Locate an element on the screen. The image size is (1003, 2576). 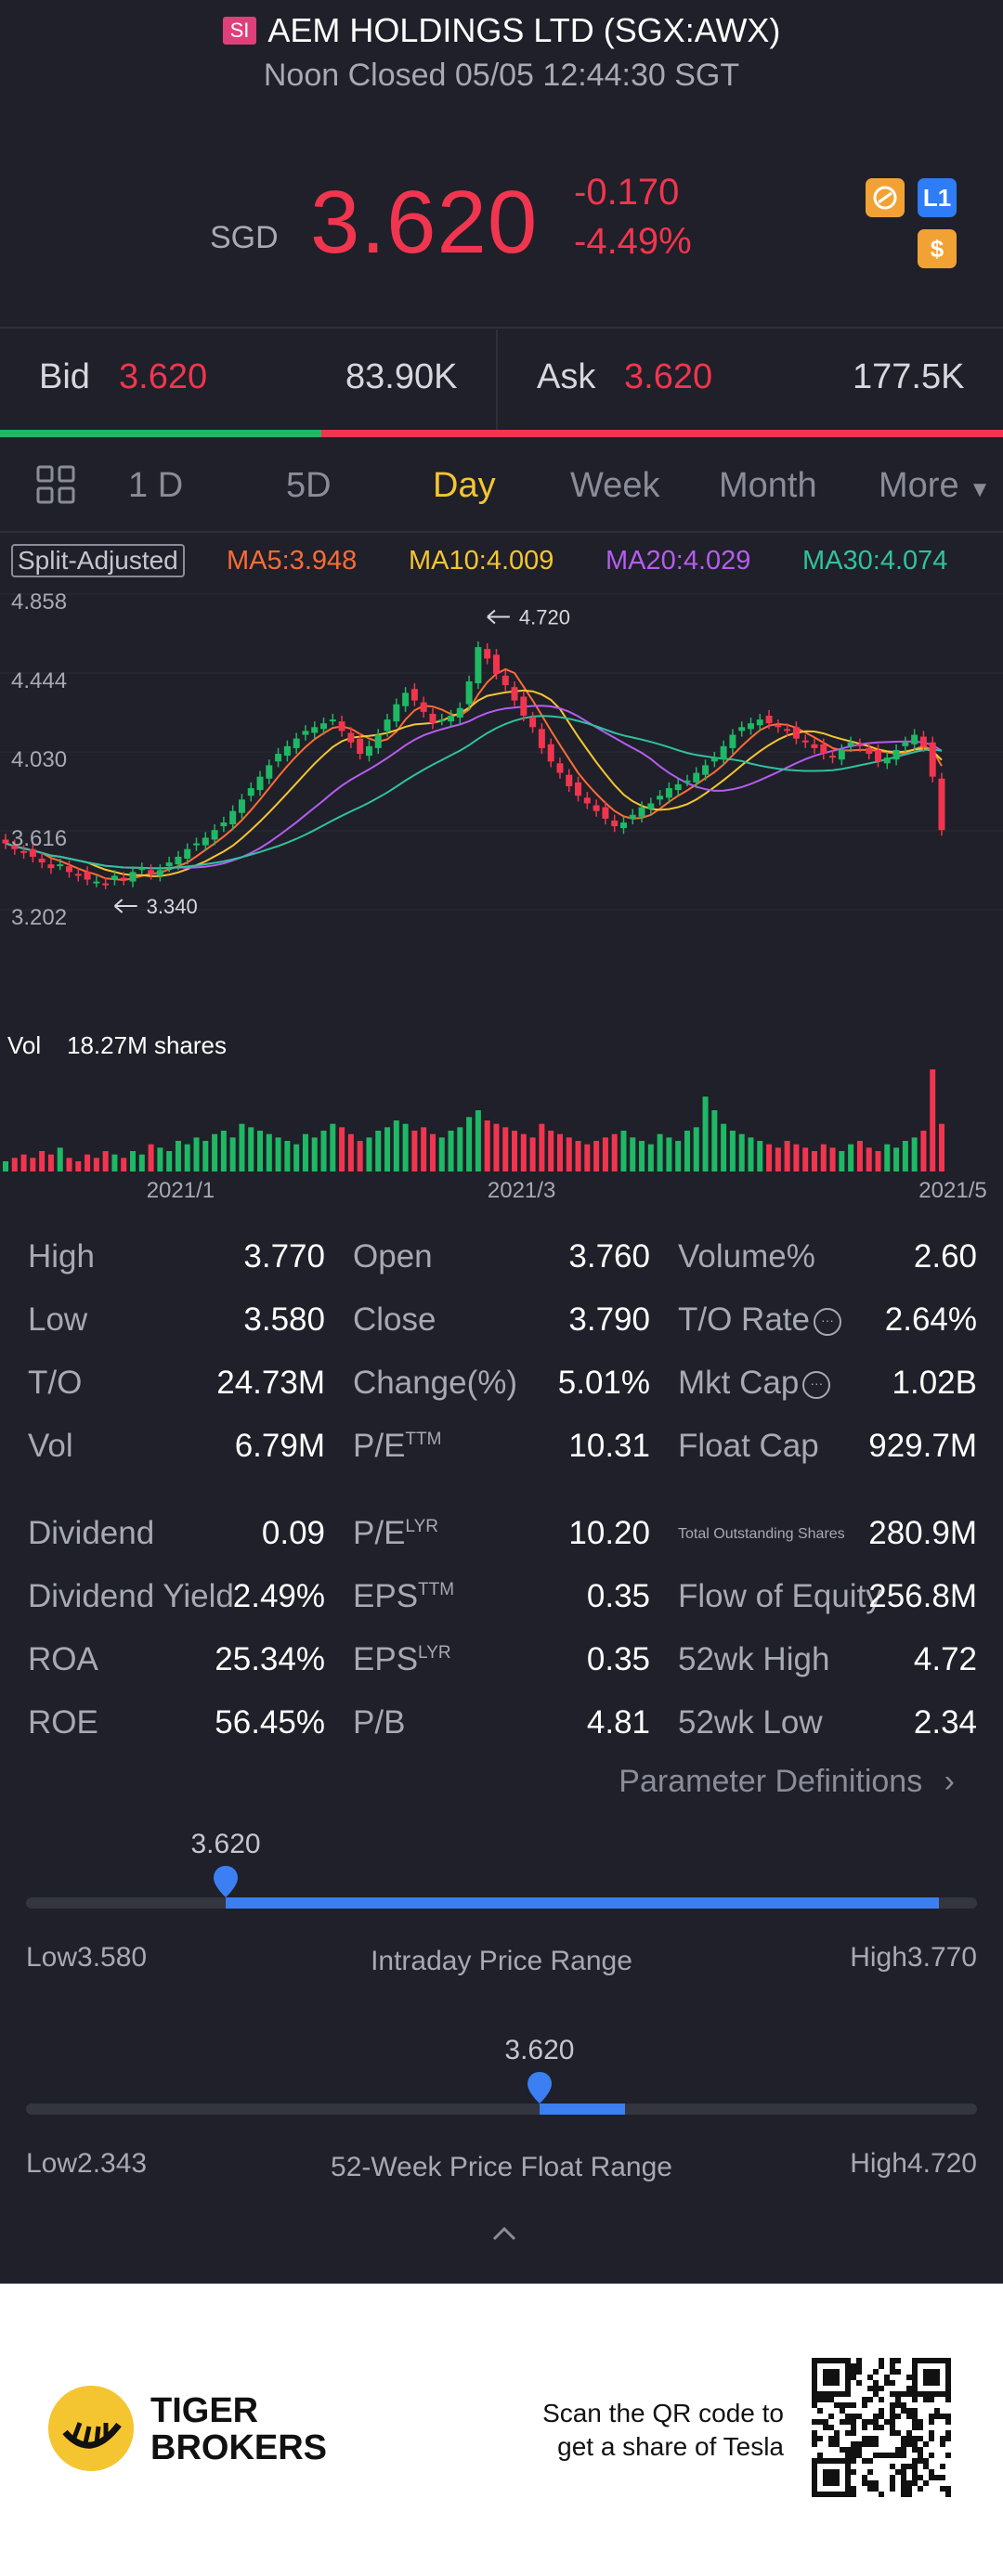
tab-week: Week is located at coordinates (615, 485).